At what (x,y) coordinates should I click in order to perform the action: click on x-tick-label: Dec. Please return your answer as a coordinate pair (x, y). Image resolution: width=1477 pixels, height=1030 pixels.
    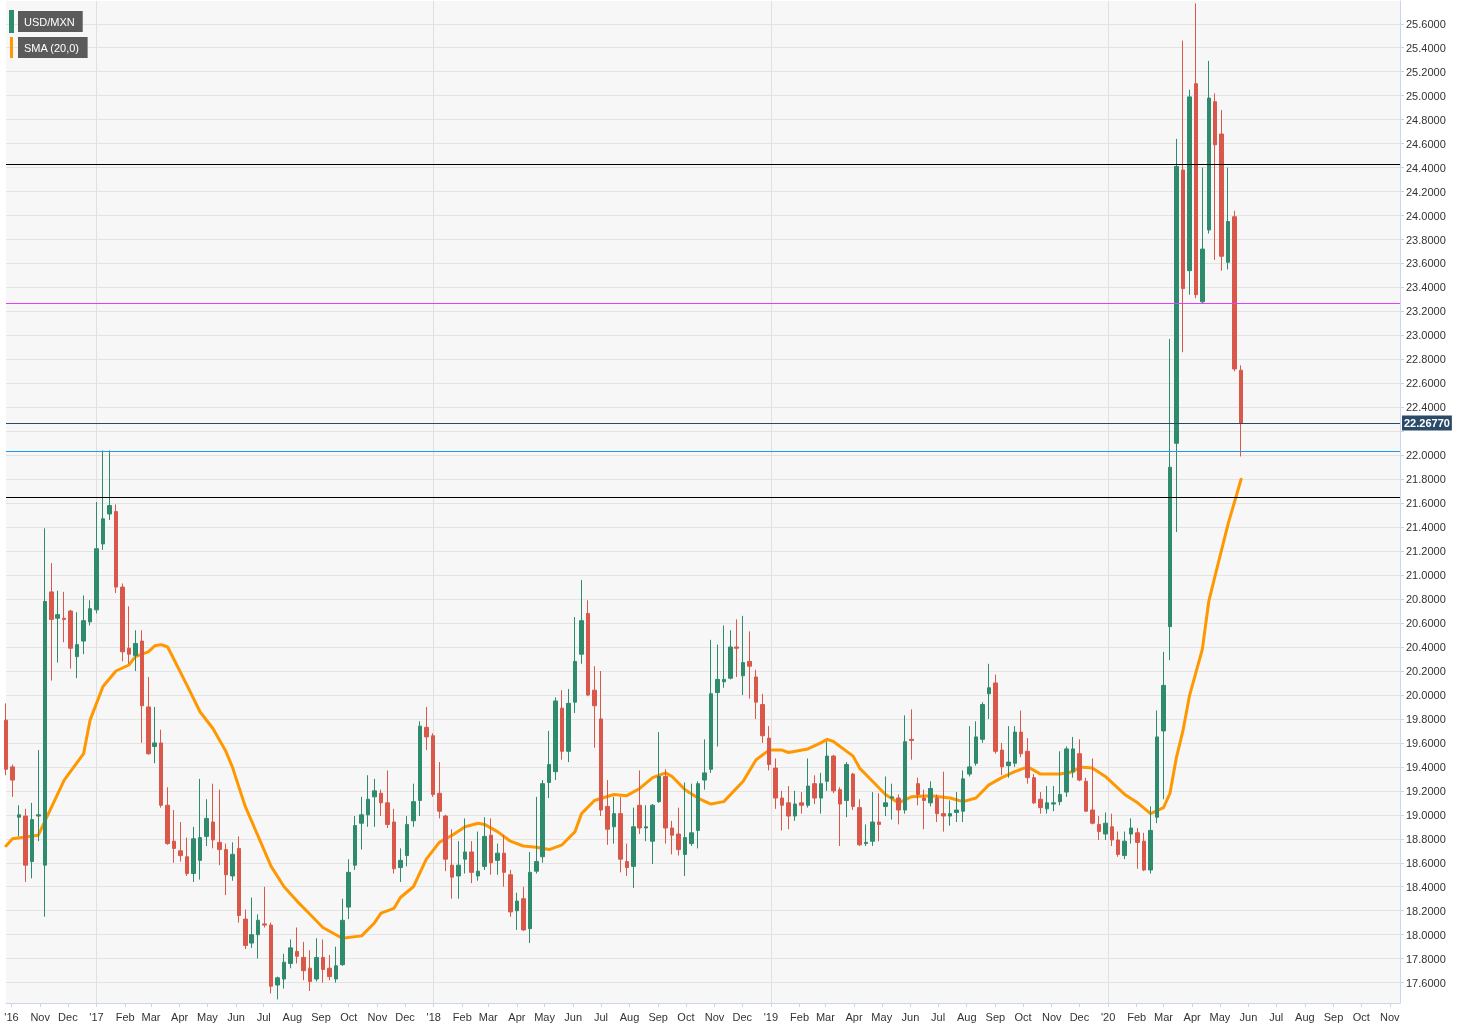
    Looking at the image, I should click on (405, 1016).